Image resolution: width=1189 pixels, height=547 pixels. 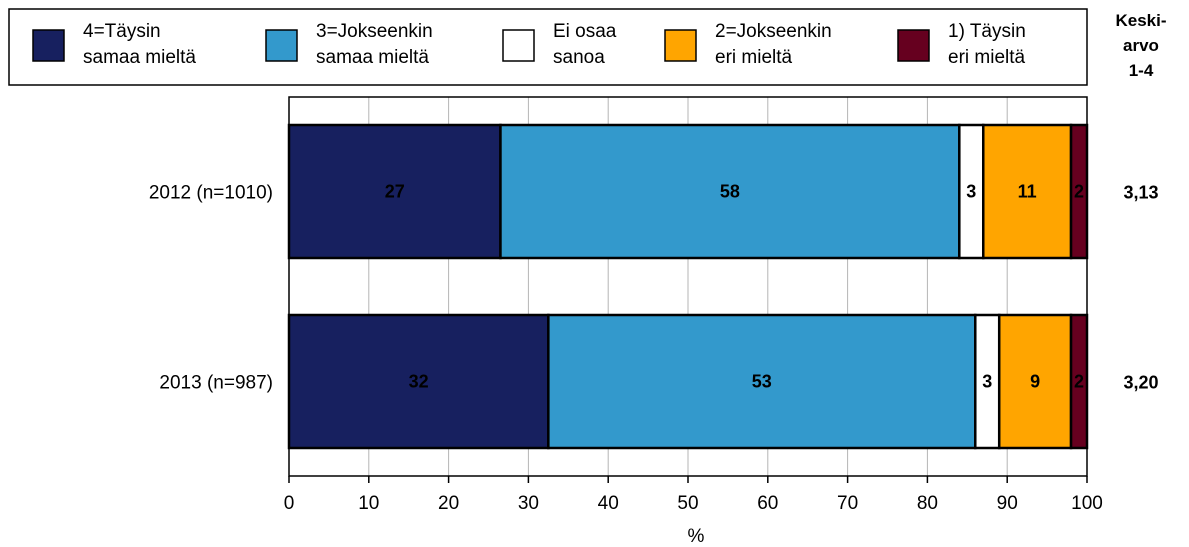 I want to click on x-tick-label: 80, so click(x=927, y=503).